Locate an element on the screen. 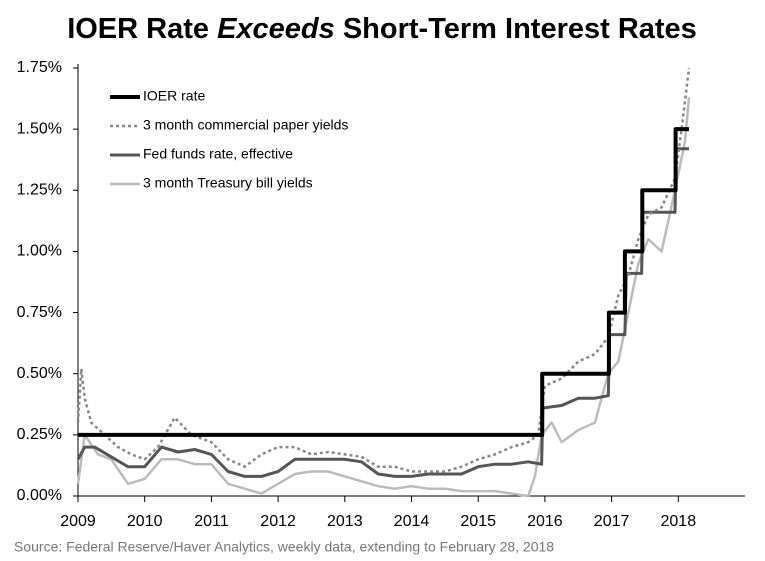  y-tick-label: 0.25% is located at coordinates (39, 434).